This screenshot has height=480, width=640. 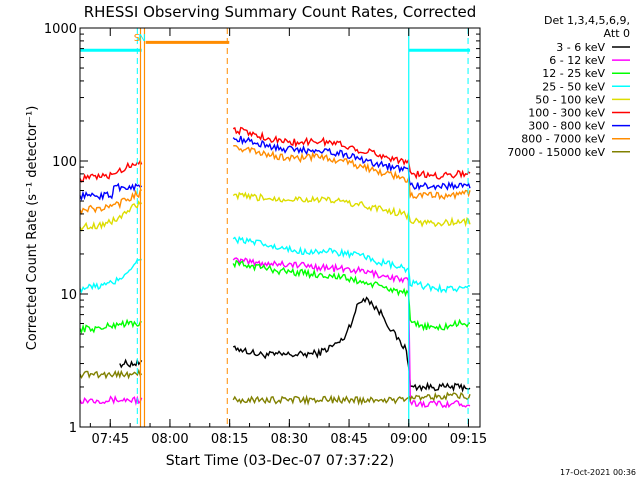 I want to click on y-tick-label-3: 100, so click(x=64, y=162).